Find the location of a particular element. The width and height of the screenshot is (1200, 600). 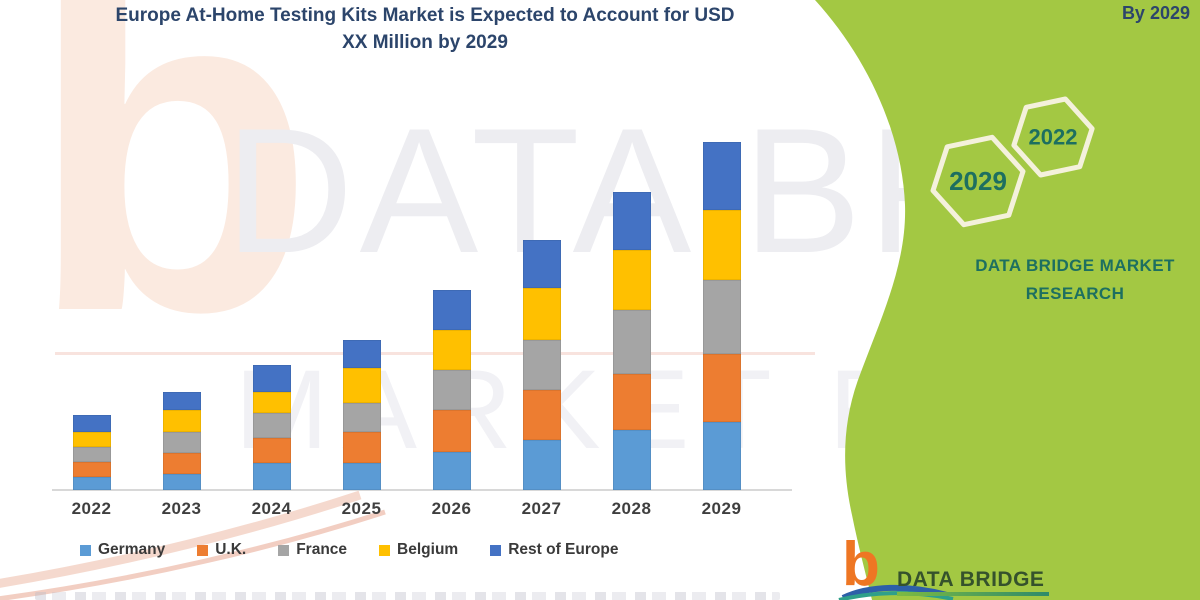

bar-segment-2025-belgium is located at coordinates (361, 385).